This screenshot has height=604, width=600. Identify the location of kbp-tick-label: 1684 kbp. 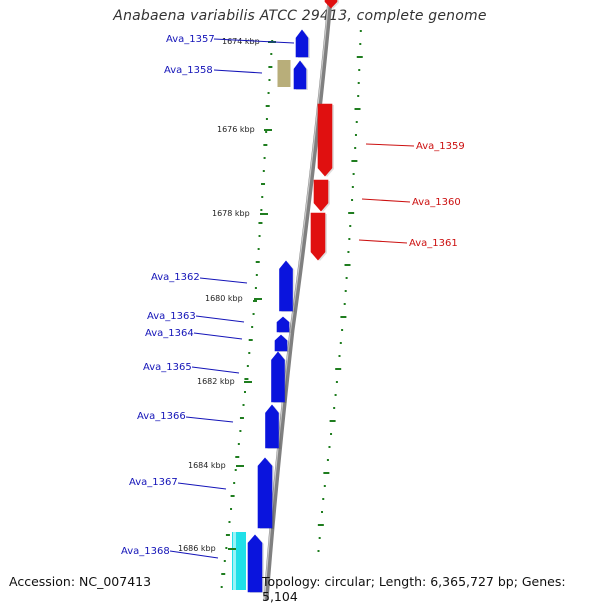
(207, 465).